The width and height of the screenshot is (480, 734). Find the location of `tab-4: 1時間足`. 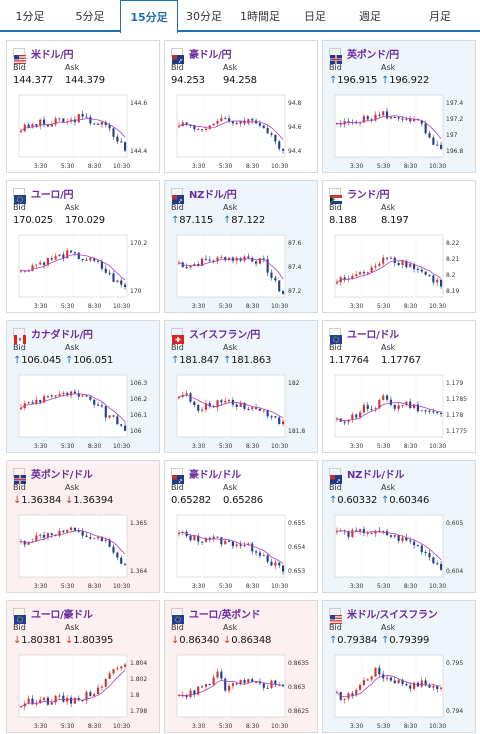

tab-4: 1時間足 is located at coordinates (260, 16).